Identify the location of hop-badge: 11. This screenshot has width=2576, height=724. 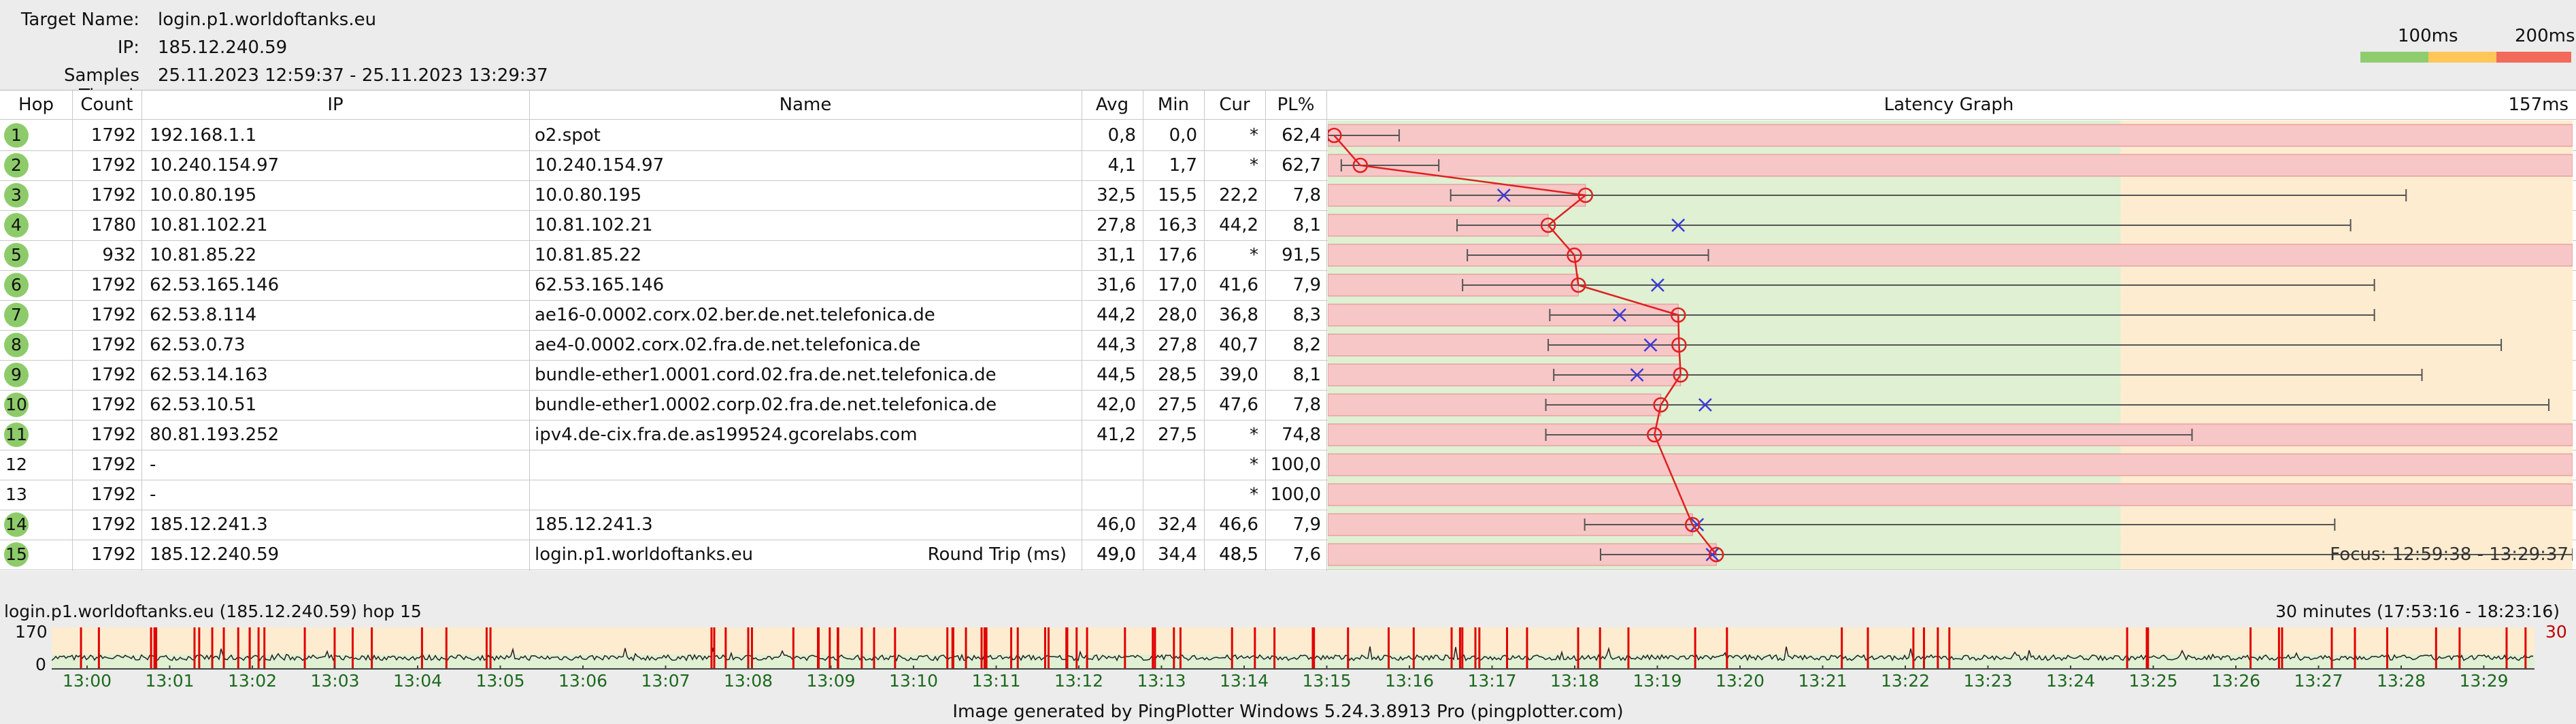
(16, 435).